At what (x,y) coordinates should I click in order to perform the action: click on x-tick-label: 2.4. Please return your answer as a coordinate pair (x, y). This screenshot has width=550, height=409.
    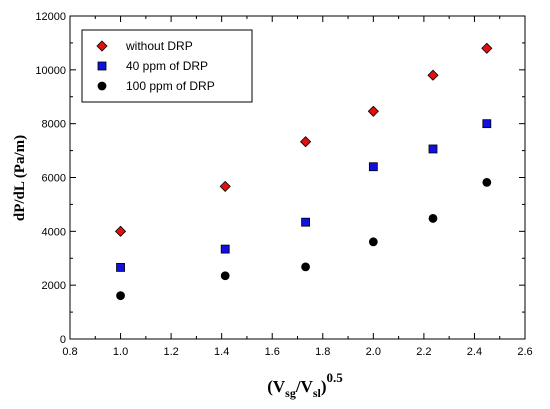
    Looking at the image, I should click on (474, 352).